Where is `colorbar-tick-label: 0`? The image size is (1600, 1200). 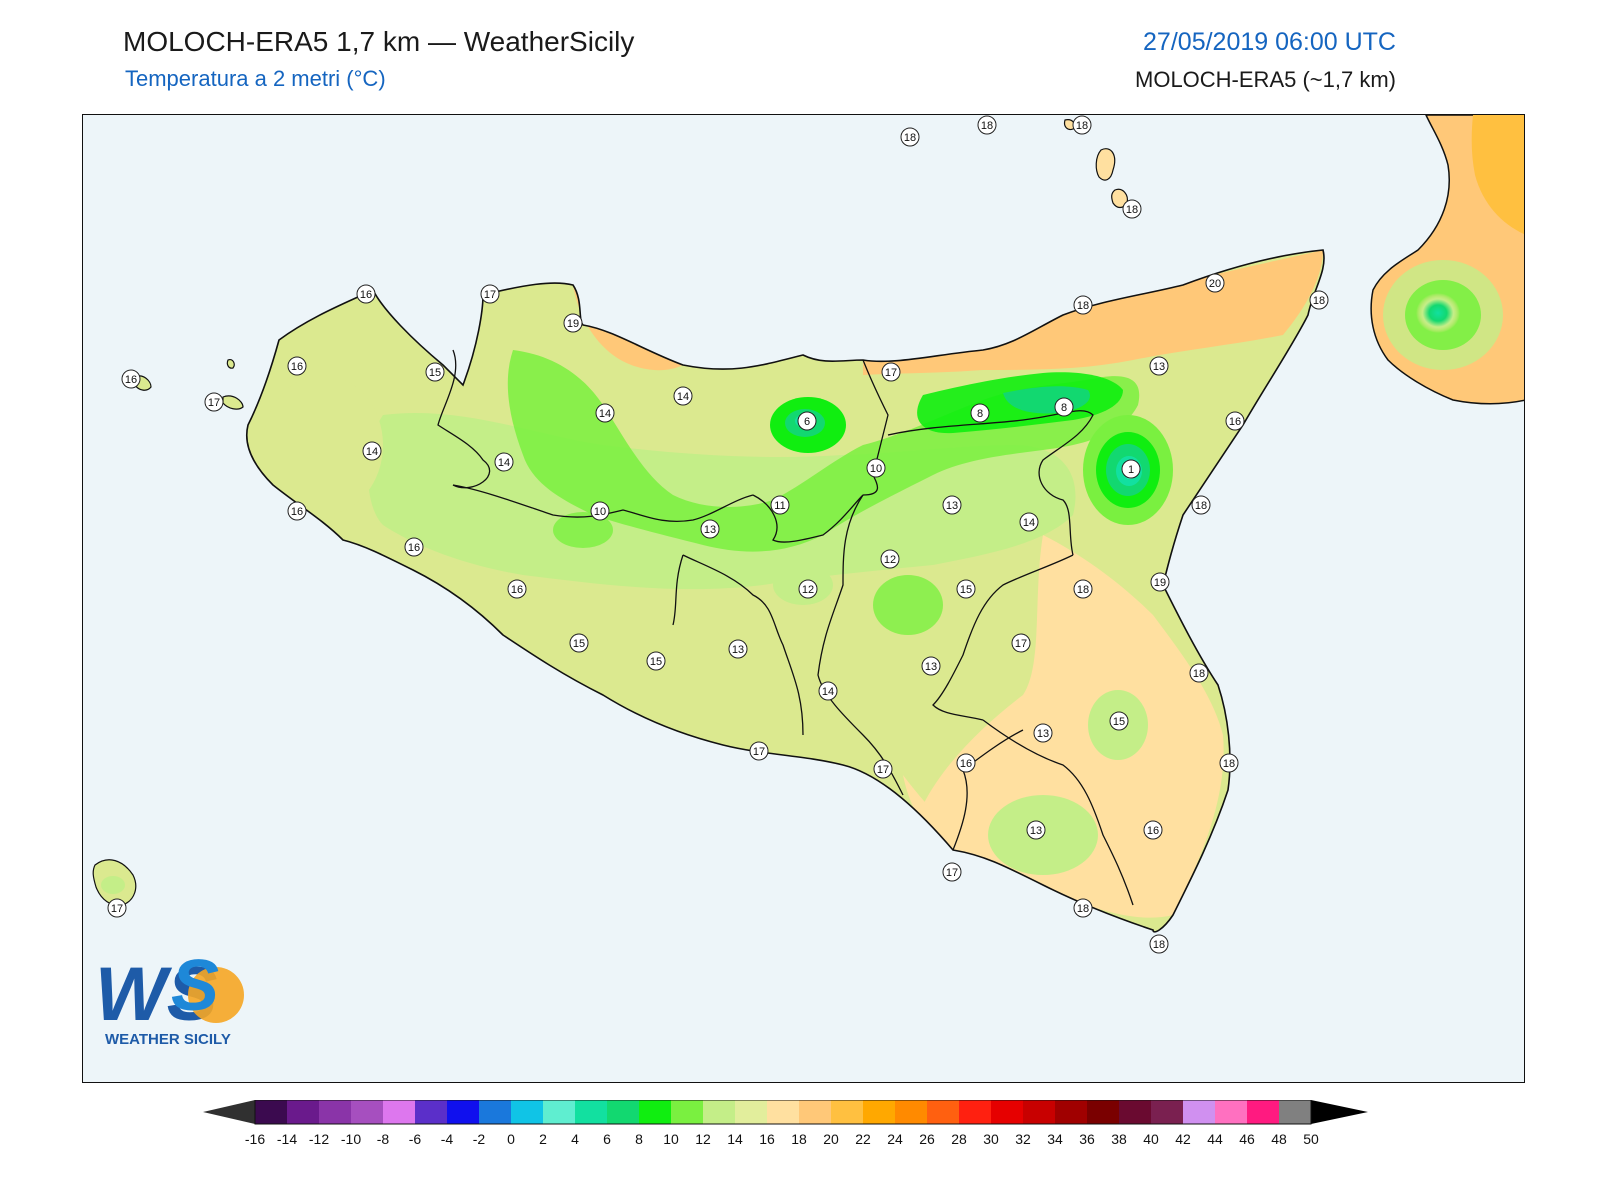
colorbar-tick-label: 0 is located at coordinates (511, 1139).